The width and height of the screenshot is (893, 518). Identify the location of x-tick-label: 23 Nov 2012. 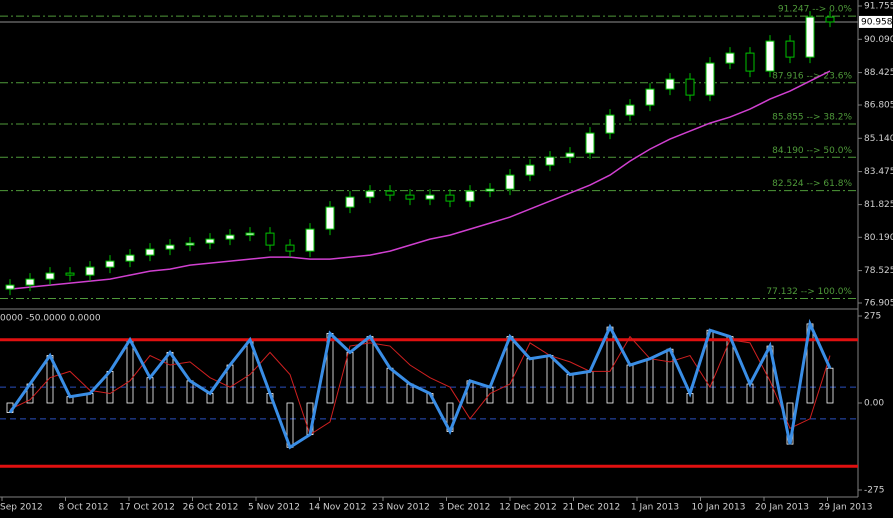
(401, 508).